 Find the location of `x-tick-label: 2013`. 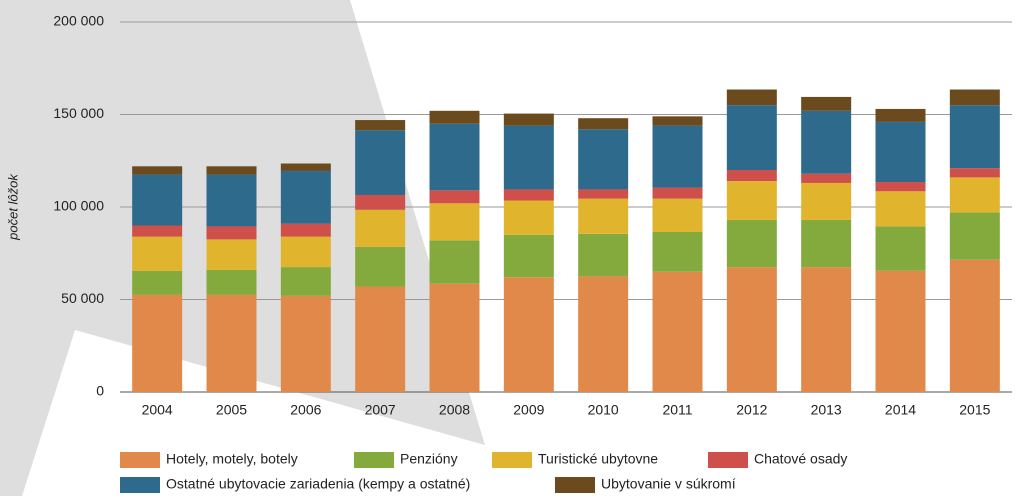

x-tick-label: 2013 is located at coordinates (826, 410).